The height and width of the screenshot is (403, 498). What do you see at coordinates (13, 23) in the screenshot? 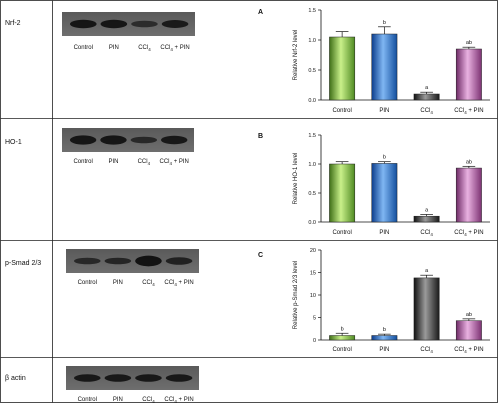
I see `row-label-nrf2: Nrf-2` at bounding box center [13, 23].